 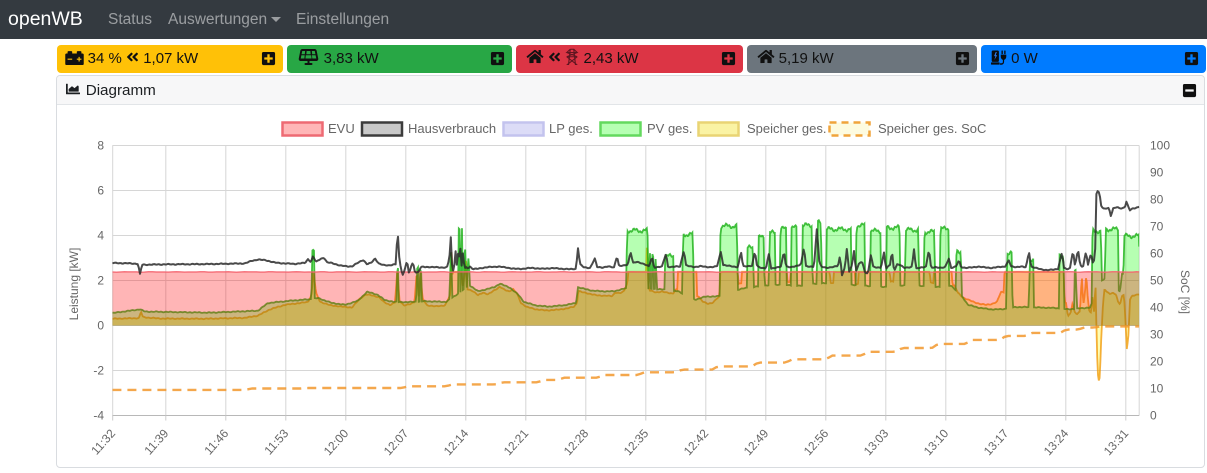 What do you see at coordinates (1157, 227) in the screenshot?
I see `svg-text: 70` at bounding box center [1157, 227].